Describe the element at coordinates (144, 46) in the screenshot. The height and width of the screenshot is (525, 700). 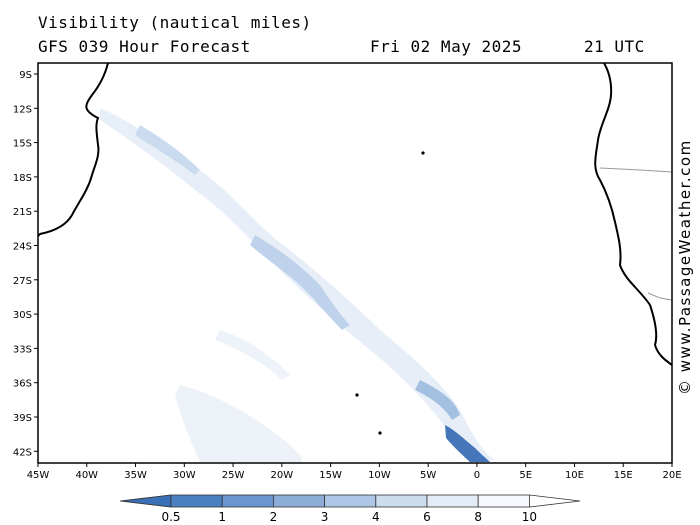
I see `forecast-label: GFS 039 Hour Forecast` at that location.